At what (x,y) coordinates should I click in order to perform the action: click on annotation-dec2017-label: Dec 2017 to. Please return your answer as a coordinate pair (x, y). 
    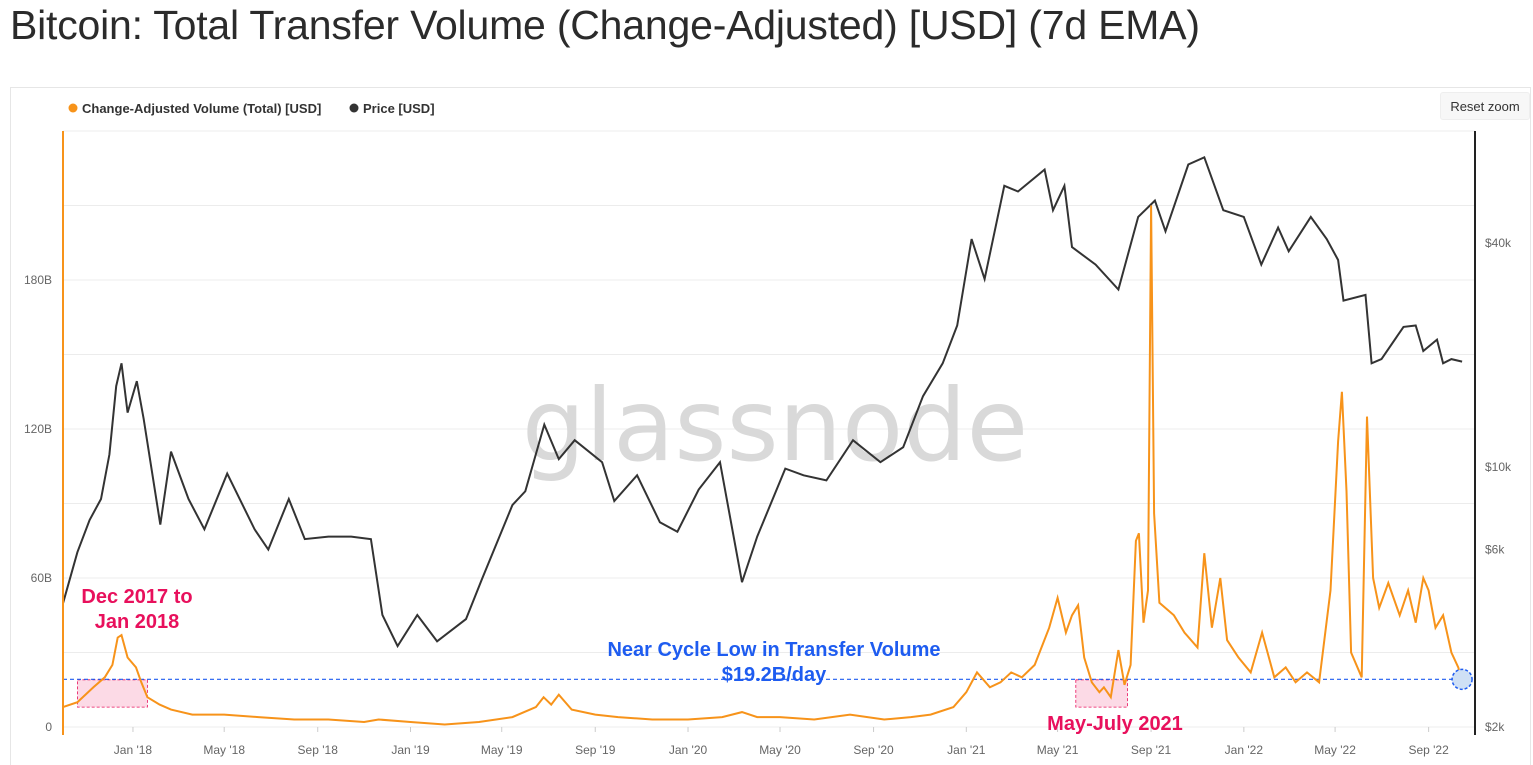
    Looking at the image, I should click on (136, 597).